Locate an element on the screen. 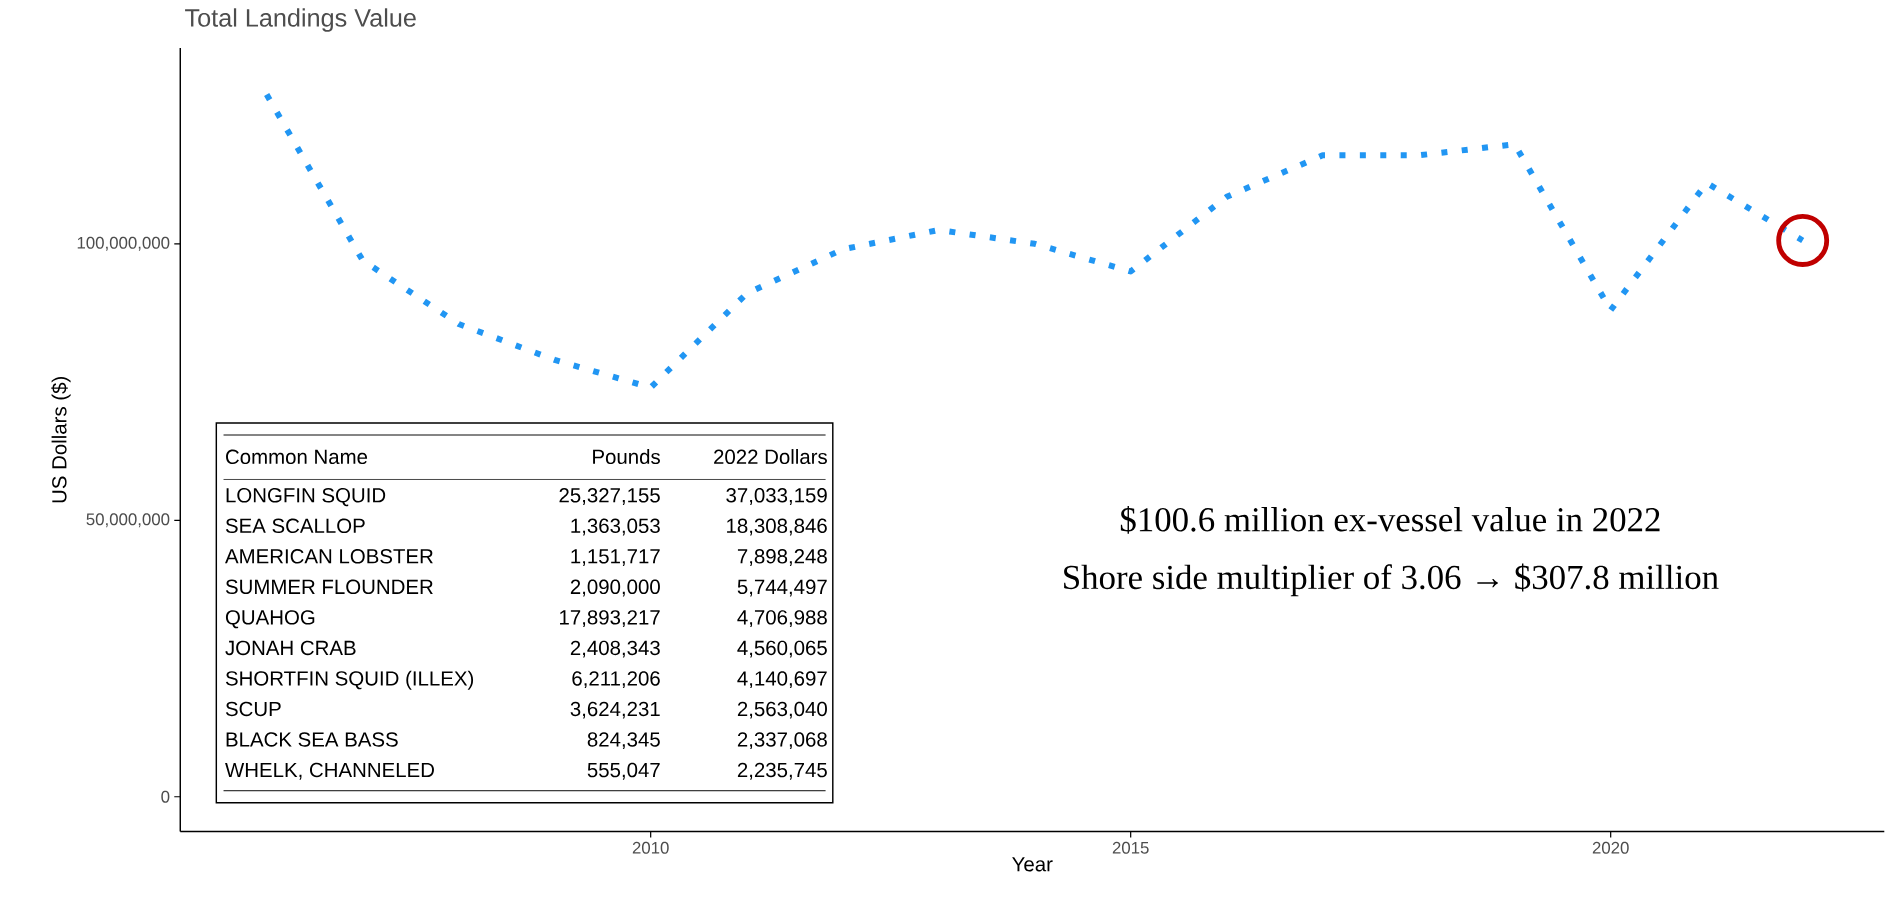 The image size is (1885, 899). category-label: SUMMER FLOUNDER is located at coordinates (329, 587).